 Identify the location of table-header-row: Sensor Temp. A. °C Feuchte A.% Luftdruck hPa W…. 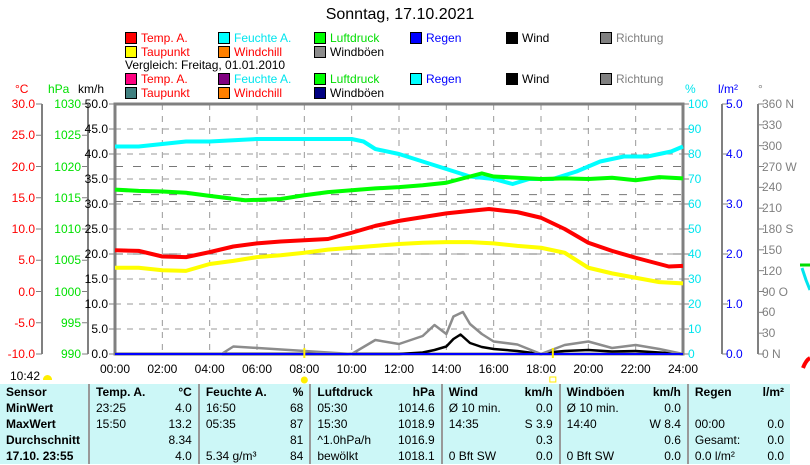
(395, 392).